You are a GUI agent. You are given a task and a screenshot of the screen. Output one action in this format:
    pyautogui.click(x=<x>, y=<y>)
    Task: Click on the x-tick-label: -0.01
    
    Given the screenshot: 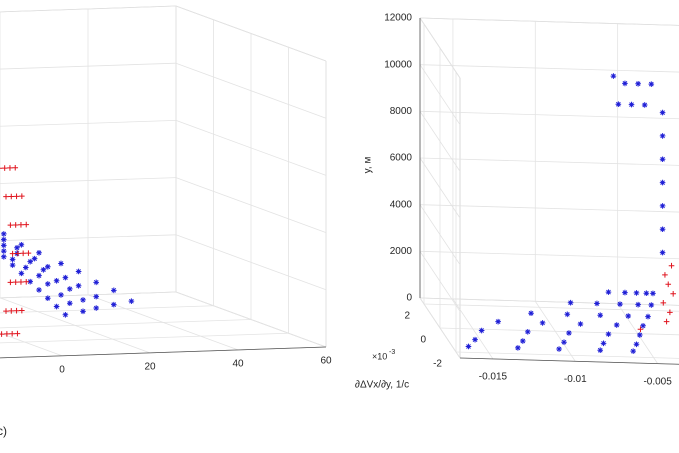 What is the action you would take?
    pyautogui.click(x=575, y=379)
    